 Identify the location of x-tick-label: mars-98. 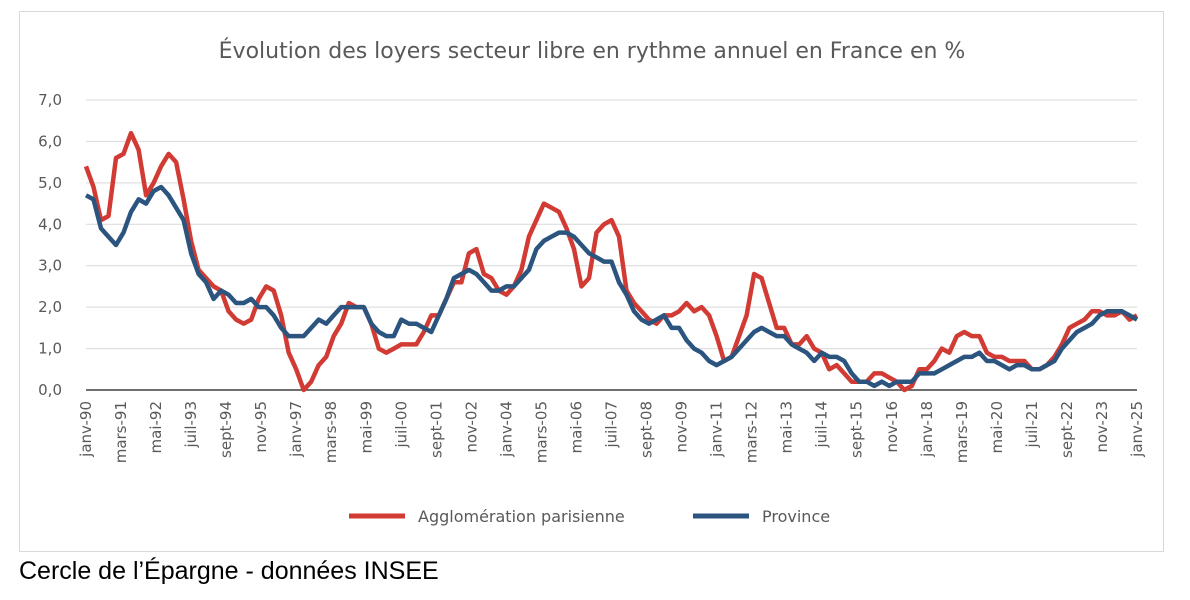
(331, 432).